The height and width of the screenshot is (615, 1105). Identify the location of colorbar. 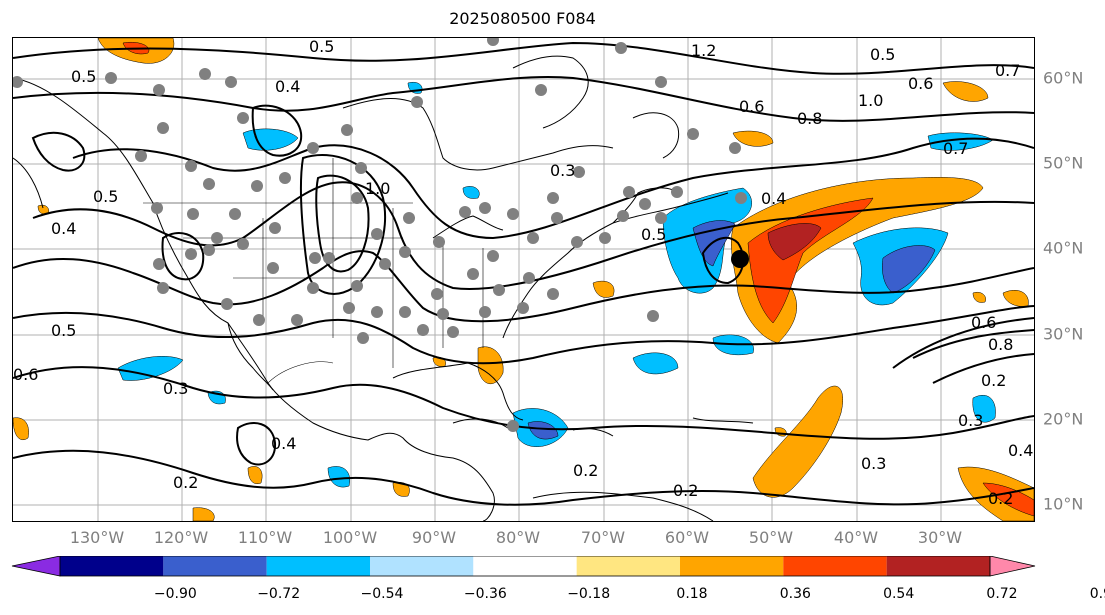
(523, 566).